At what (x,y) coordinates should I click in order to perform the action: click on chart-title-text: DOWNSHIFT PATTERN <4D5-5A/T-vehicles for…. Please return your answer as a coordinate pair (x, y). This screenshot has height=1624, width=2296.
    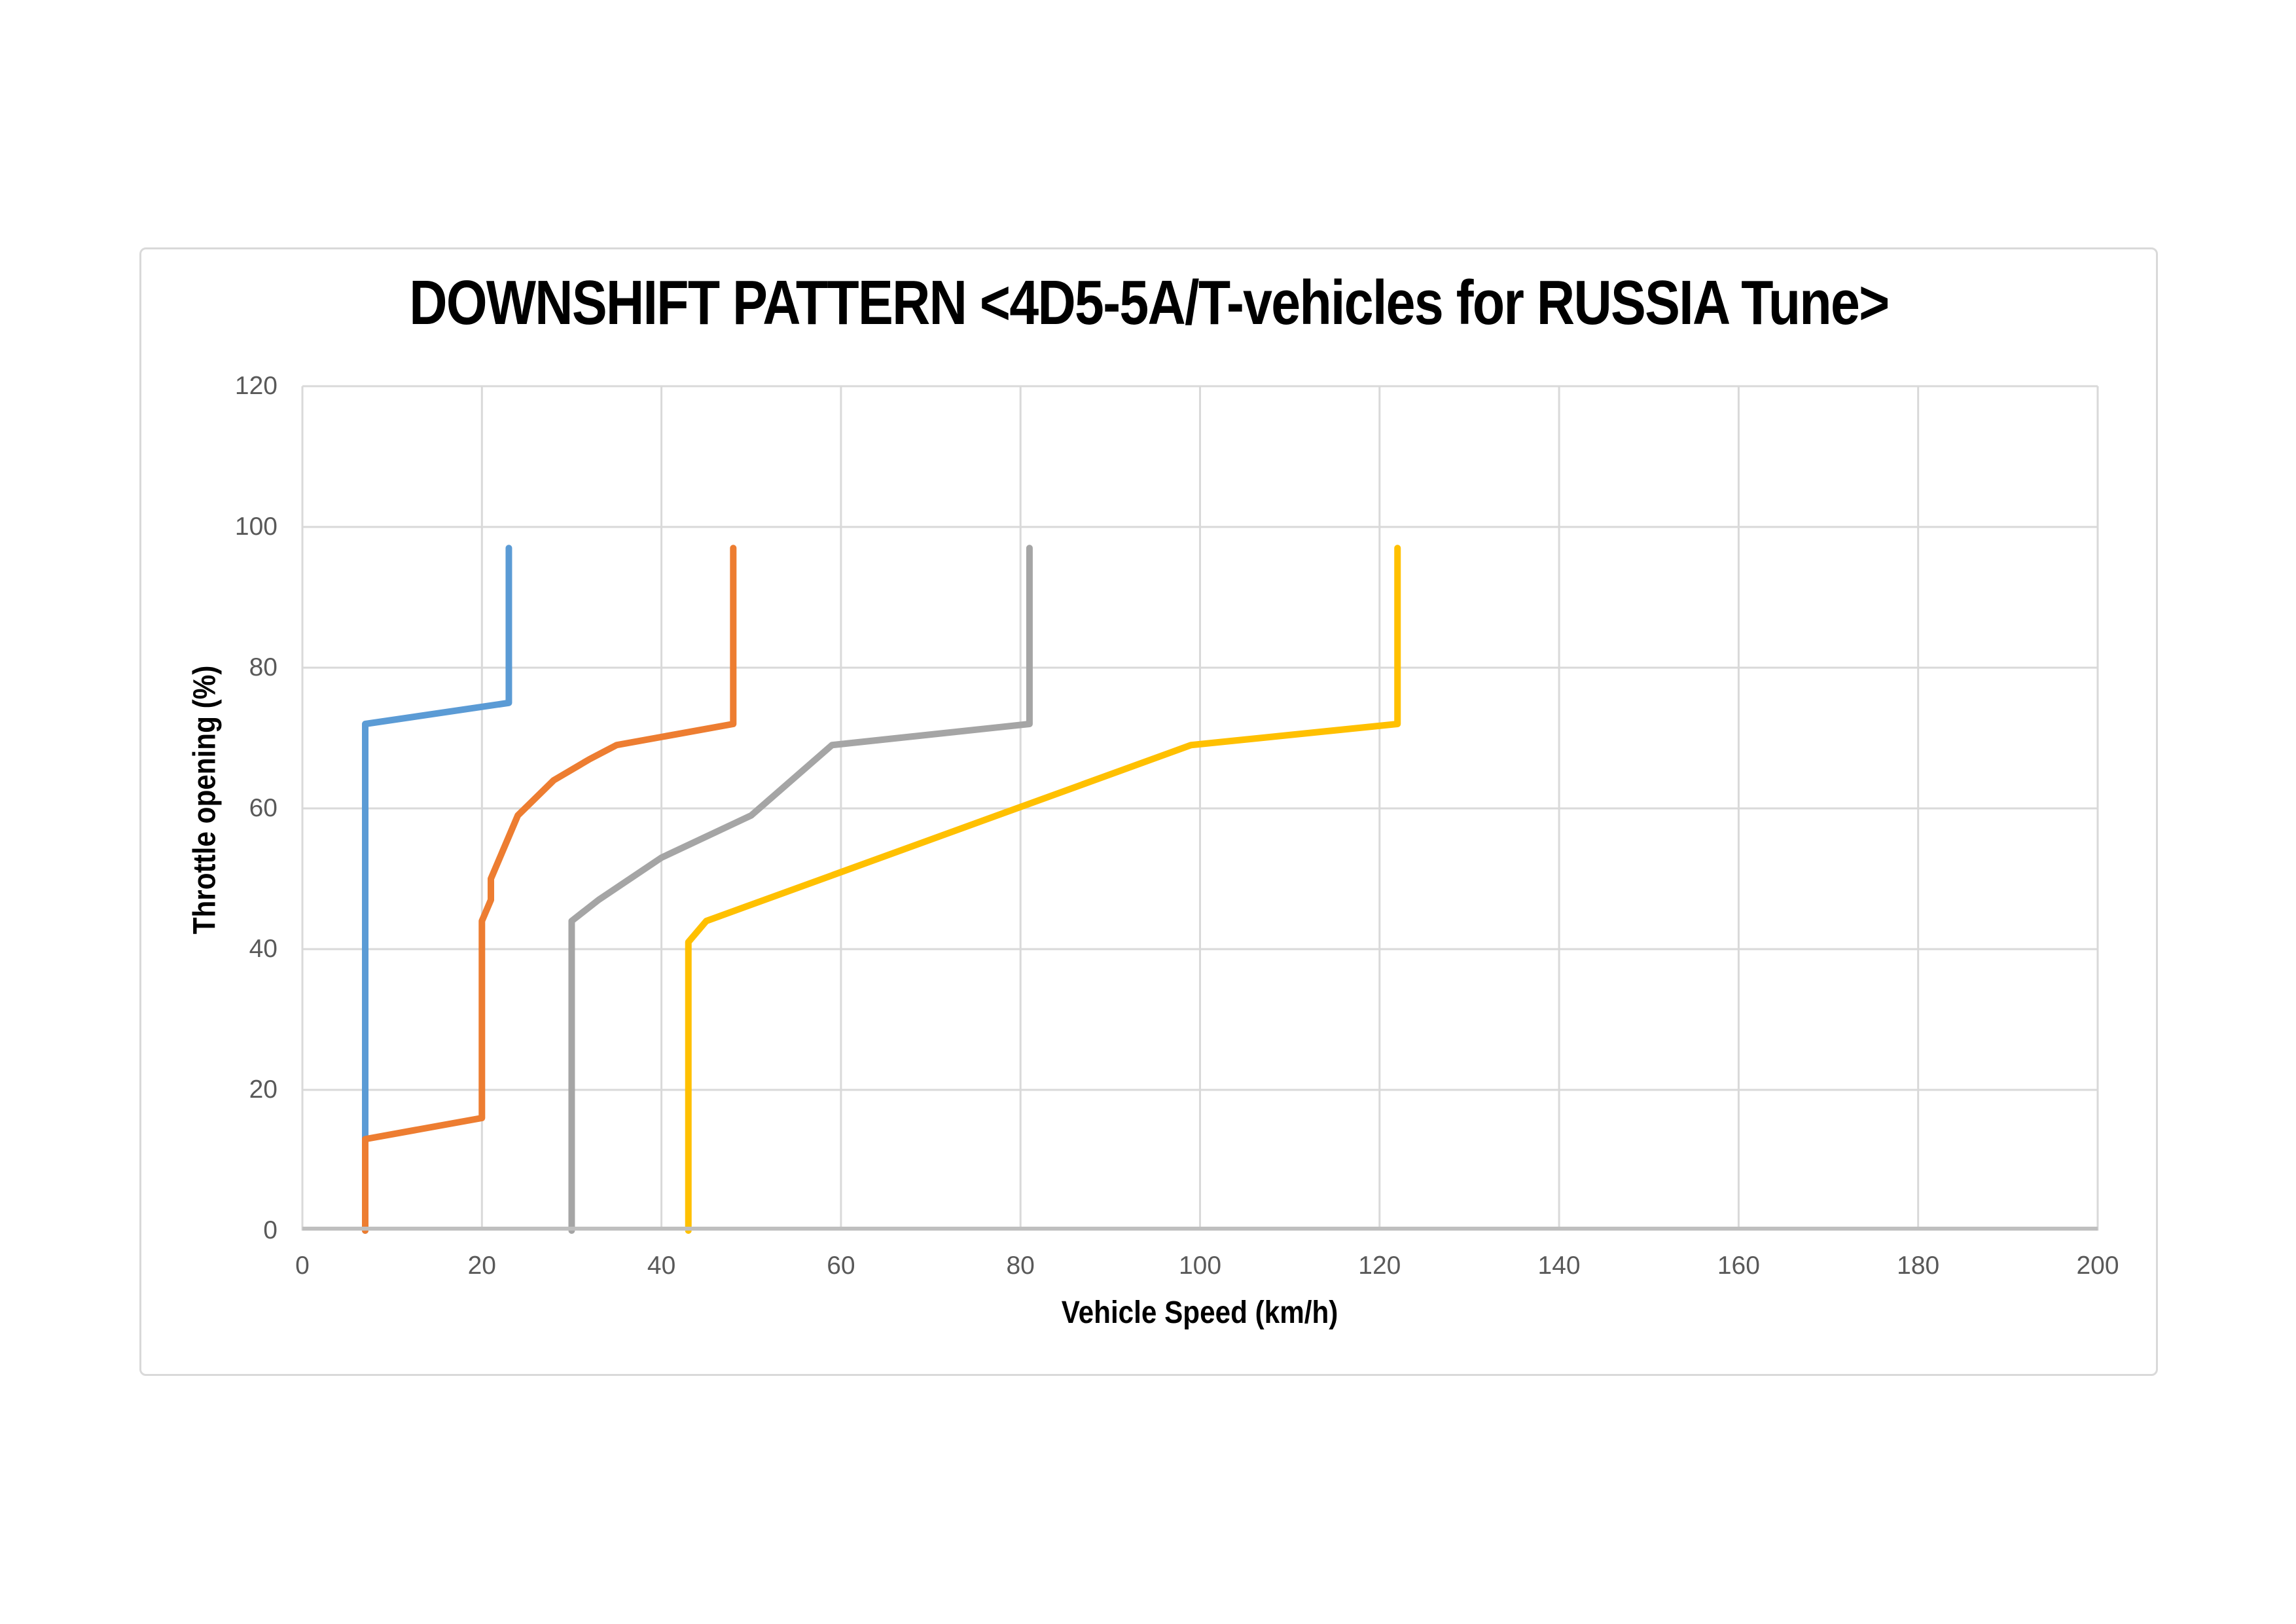
    Looking at the image, I should click on (1149, 303).